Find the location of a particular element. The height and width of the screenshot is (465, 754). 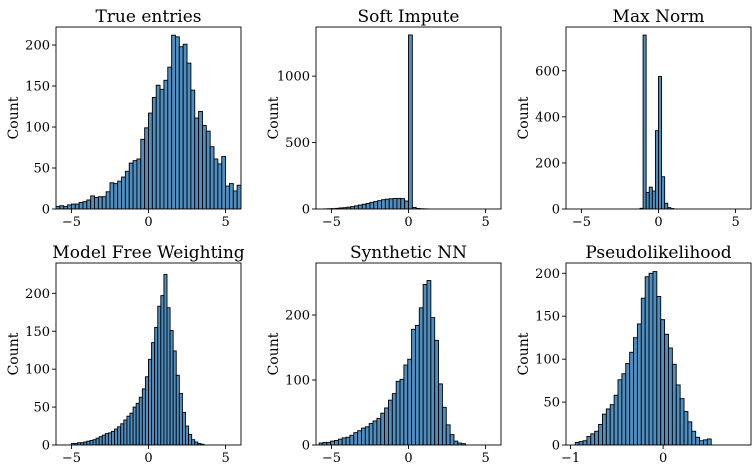

x-tick-label: 5 is located at coordinates (225, 458).